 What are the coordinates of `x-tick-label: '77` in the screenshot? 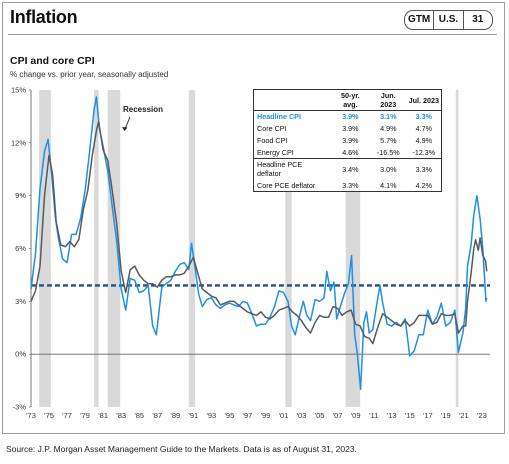 It's located at (67, 415).